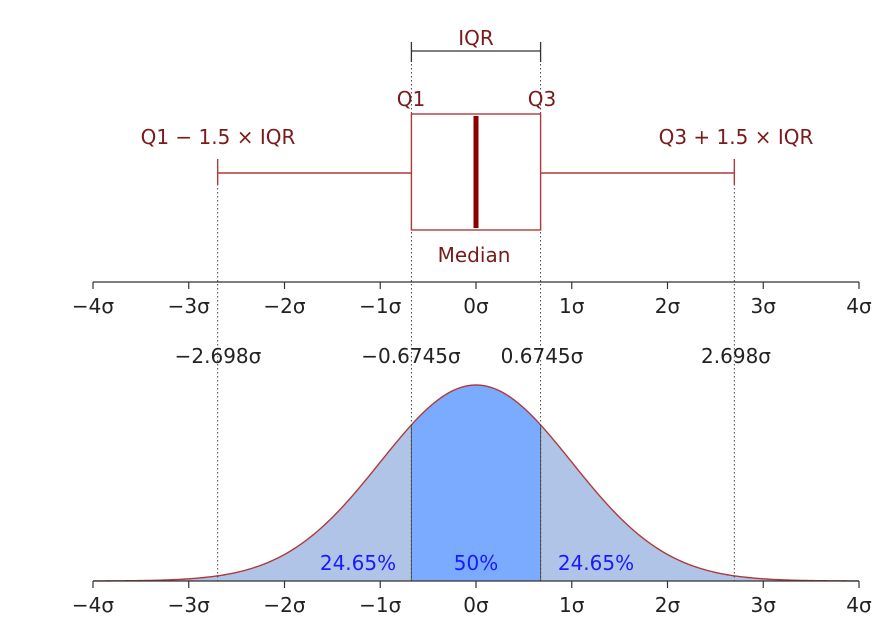 The height and width of the screenshot is (624, 891). What do you see at coordinates (476, 38) in the screenshot?
I see `iqr-label: IQR` at bounding box center [476, 38].